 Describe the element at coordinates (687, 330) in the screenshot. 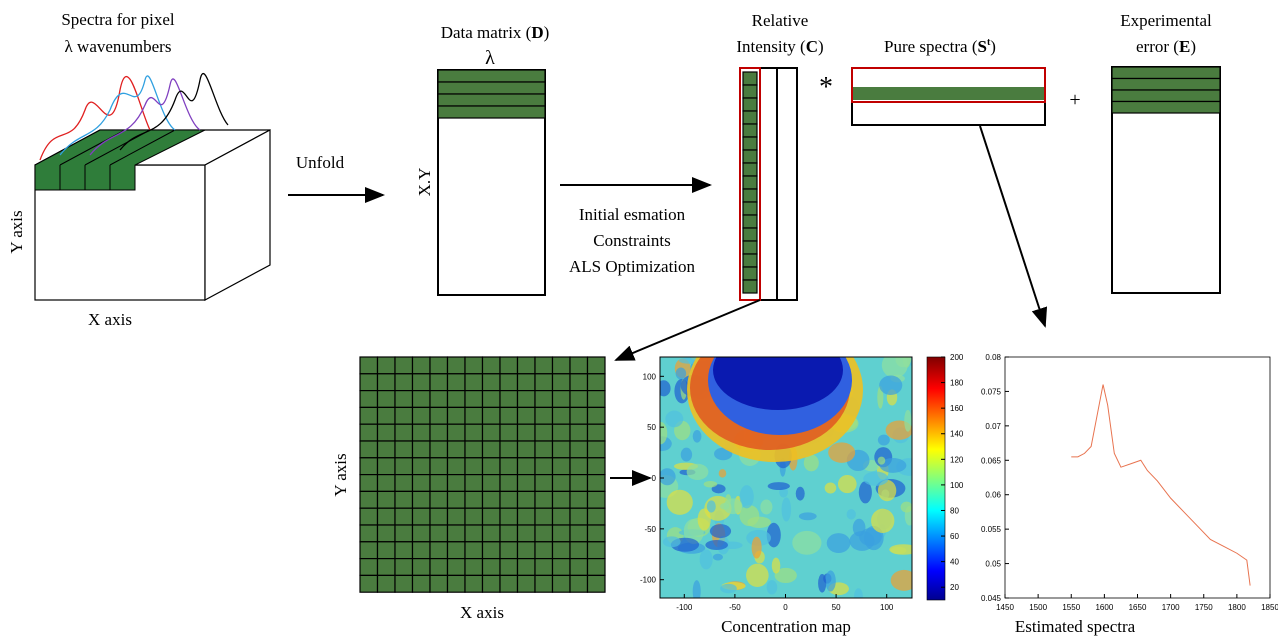

I see `arrow` at that location.